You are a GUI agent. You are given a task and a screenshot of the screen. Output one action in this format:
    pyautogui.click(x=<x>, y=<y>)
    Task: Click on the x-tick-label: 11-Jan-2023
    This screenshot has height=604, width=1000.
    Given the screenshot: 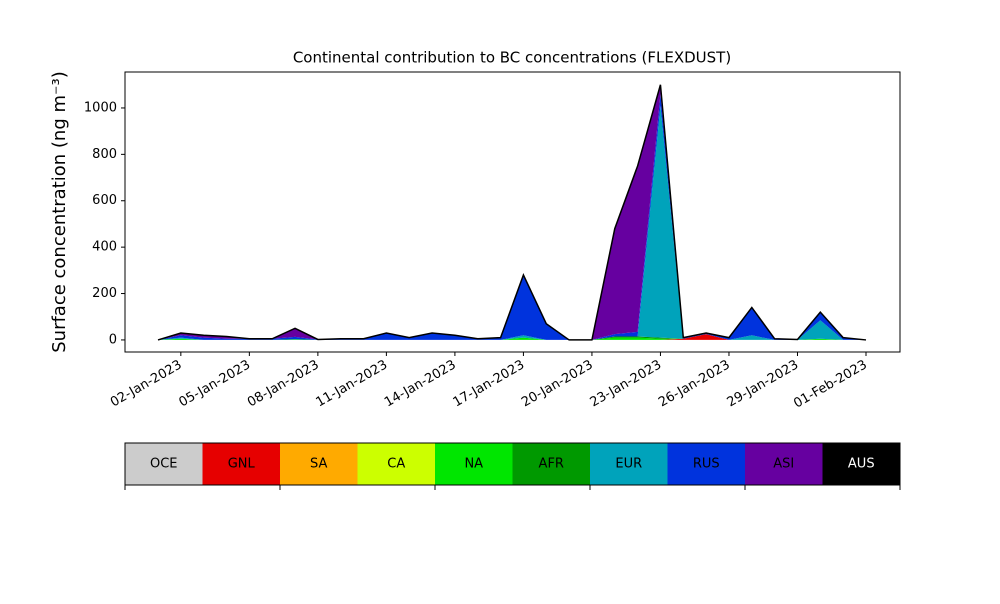 What is the action you would take?
    pyautogui.click(x=352, y=384)
    